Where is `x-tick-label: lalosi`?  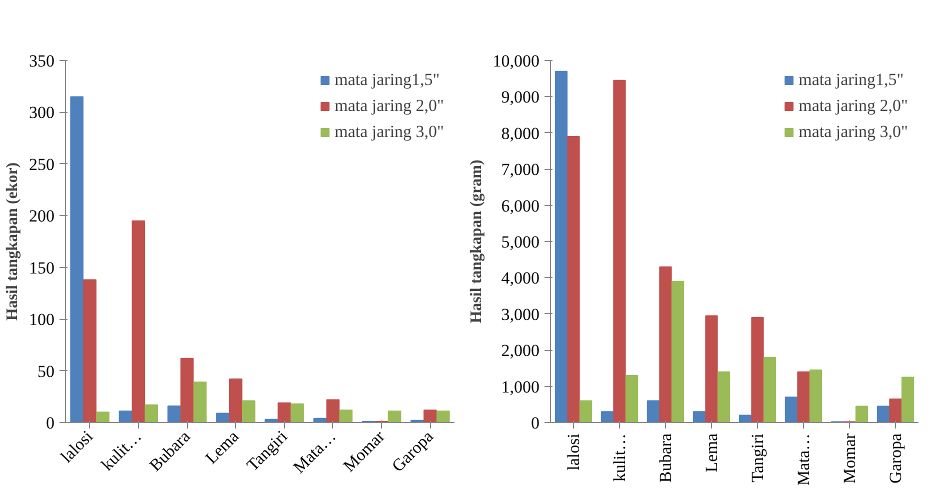
x-tick-label: lalosi is located at coordinates (573, 451).